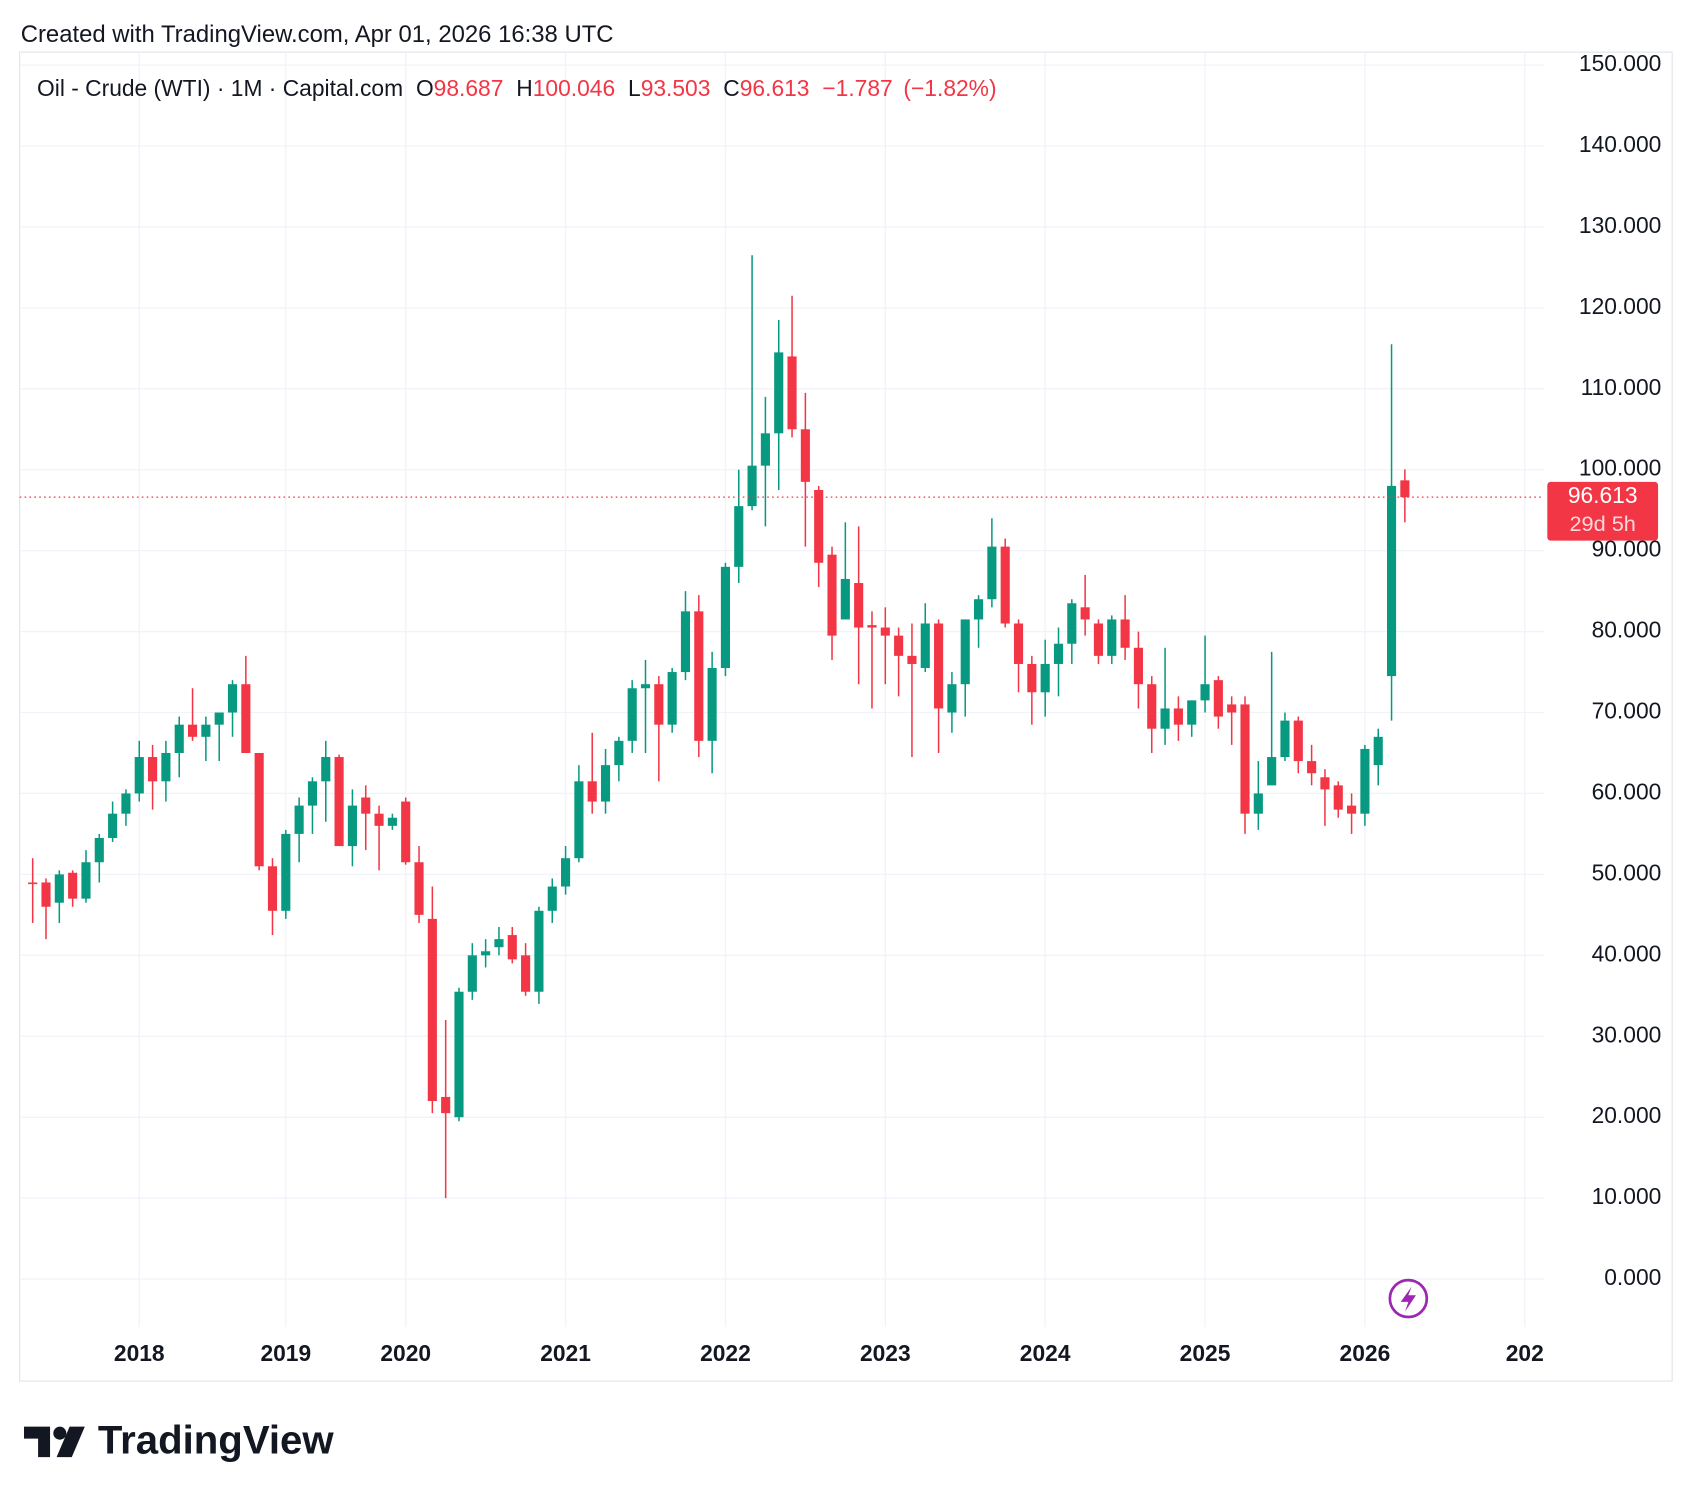 The width and height of the screenshot is (1694, 1494). Describe the element at coordinates (216, 1440) in the screenshot. I see `brand-name: TradingView` at that location.